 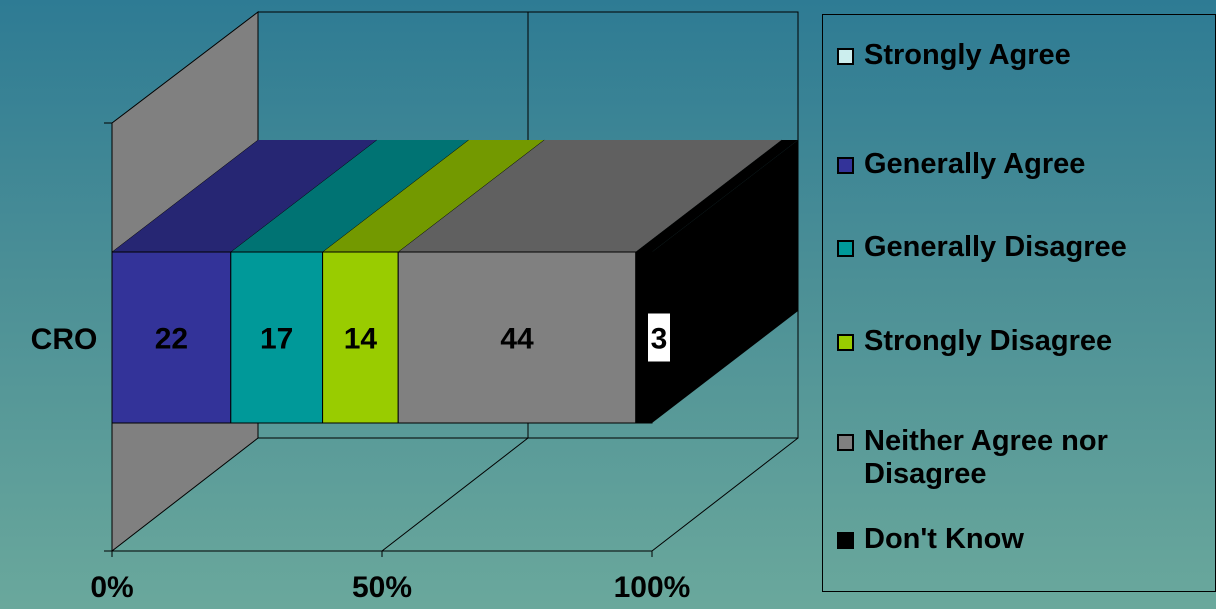 I want to click on legend-item: Neither Agree nor Disagree, so click(x=1015, y=458).